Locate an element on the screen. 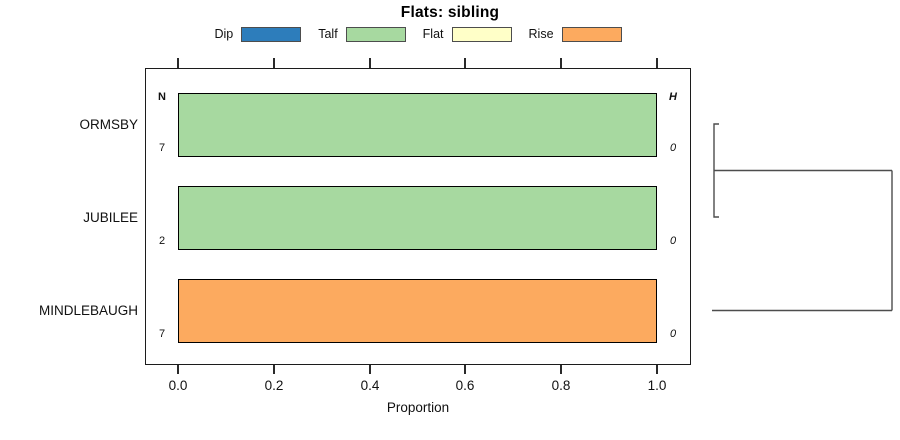 This screenshot has height=440, width=900. row-label-ormsby: ORMSBY is located at coordinates (108, 124).